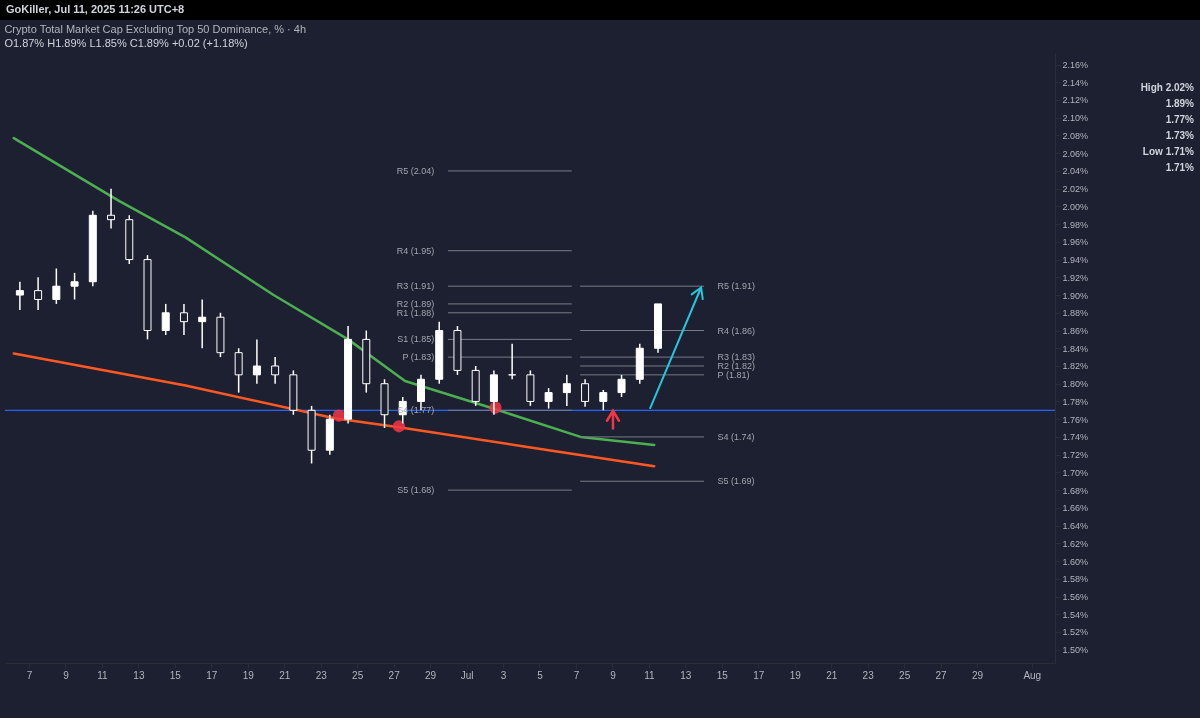 This screenshot has width=1200, height=718. Describe the element at coordinates (1075, 632) in the screenshot. I see `y-tick-label: 1.52%` at that location.